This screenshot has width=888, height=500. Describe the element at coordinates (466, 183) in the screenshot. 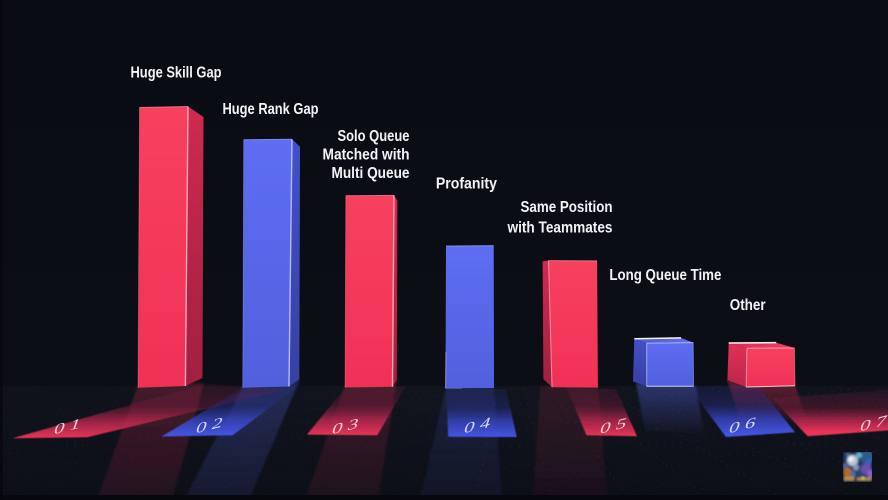

I see `svg-text: Profanity` at that location.